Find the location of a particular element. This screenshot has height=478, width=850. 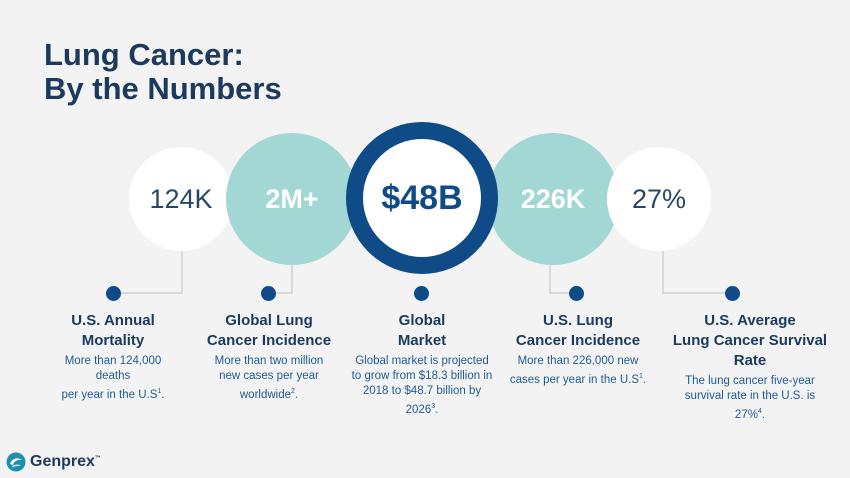

title-line-1: Lung Cancer: is located at coordinates (144, 54).